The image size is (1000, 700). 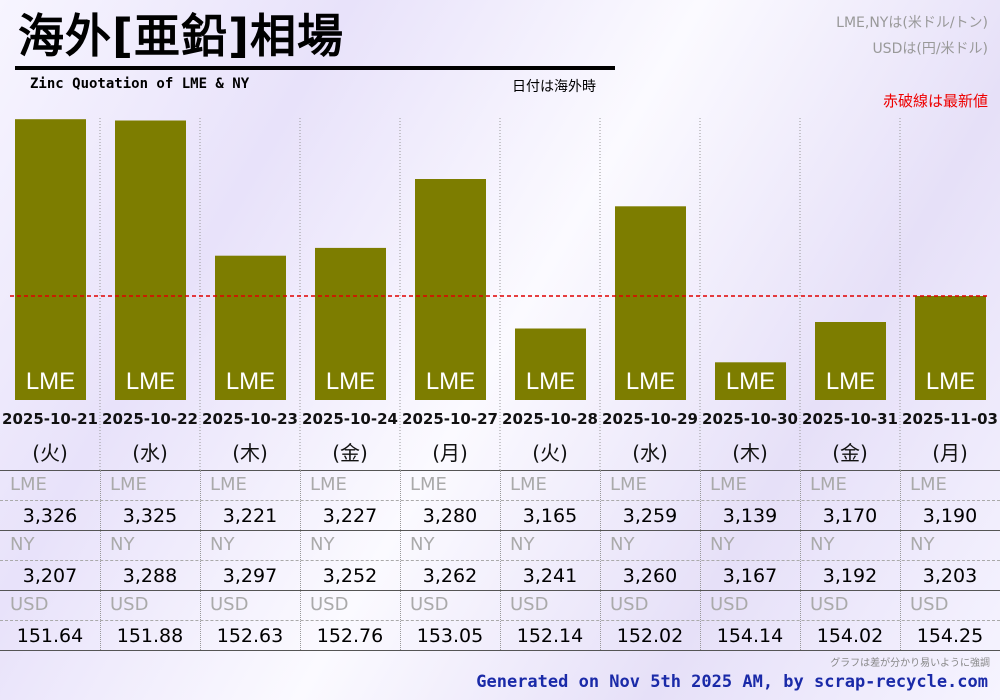 I want to click on table-cell: 154.25, so click(x=950, y=636).